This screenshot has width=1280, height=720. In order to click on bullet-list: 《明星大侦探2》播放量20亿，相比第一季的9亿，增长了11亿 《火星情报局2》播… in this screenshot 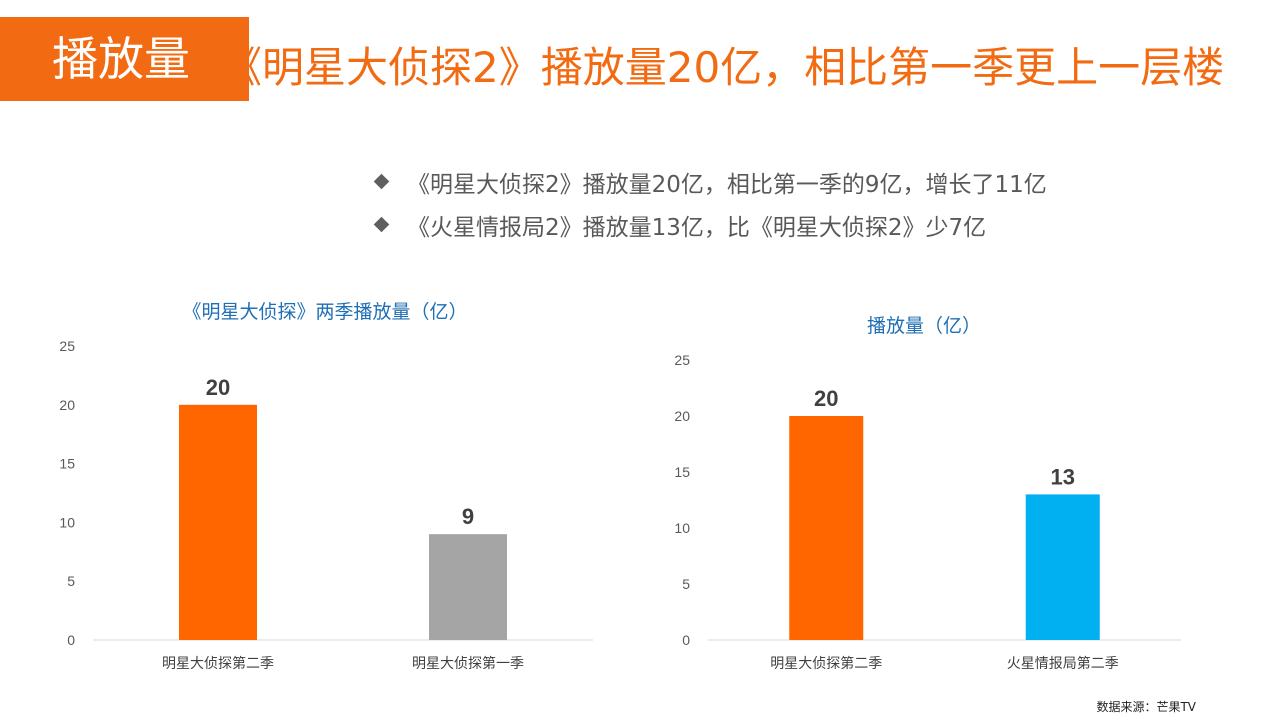, I will do `click(709, 203)`.